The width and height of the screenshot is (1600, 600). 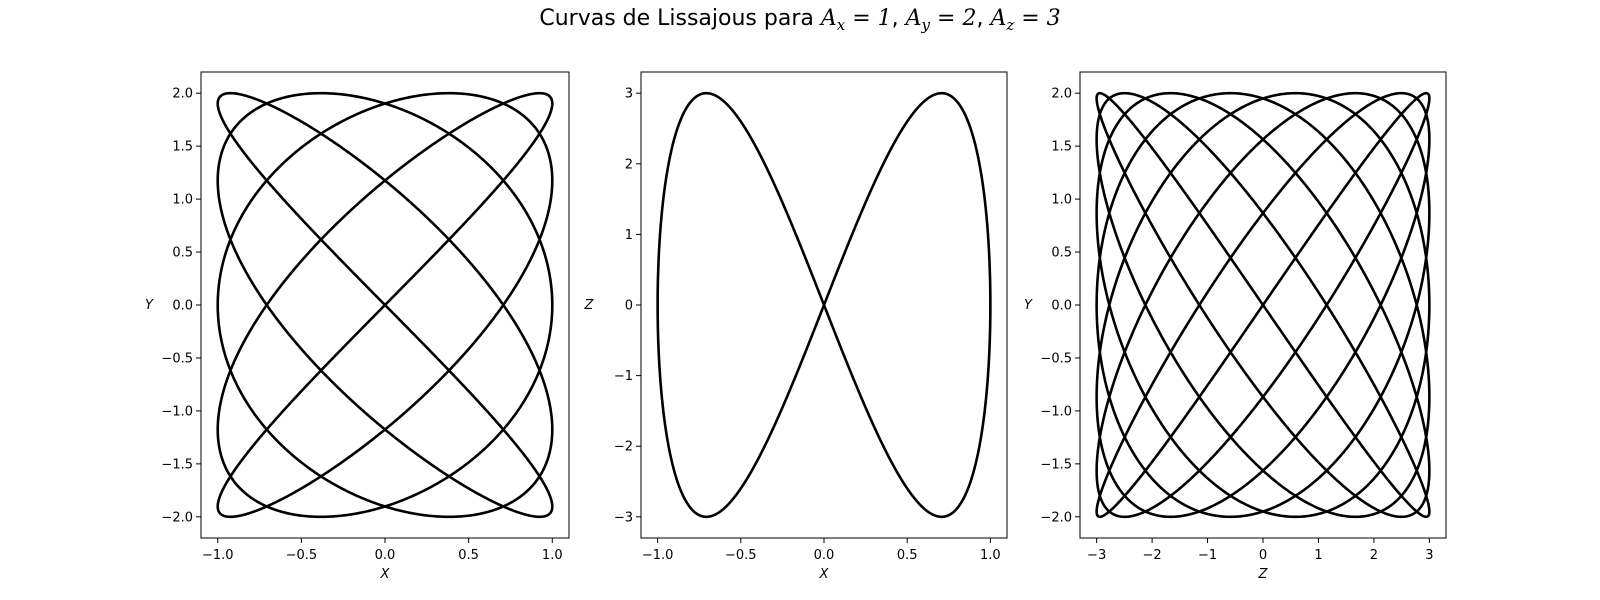 What do you see at coordinates (1318, 555) in the screenshot?
I see `x-tick-label: 1` at bounding box center [1318, 555].